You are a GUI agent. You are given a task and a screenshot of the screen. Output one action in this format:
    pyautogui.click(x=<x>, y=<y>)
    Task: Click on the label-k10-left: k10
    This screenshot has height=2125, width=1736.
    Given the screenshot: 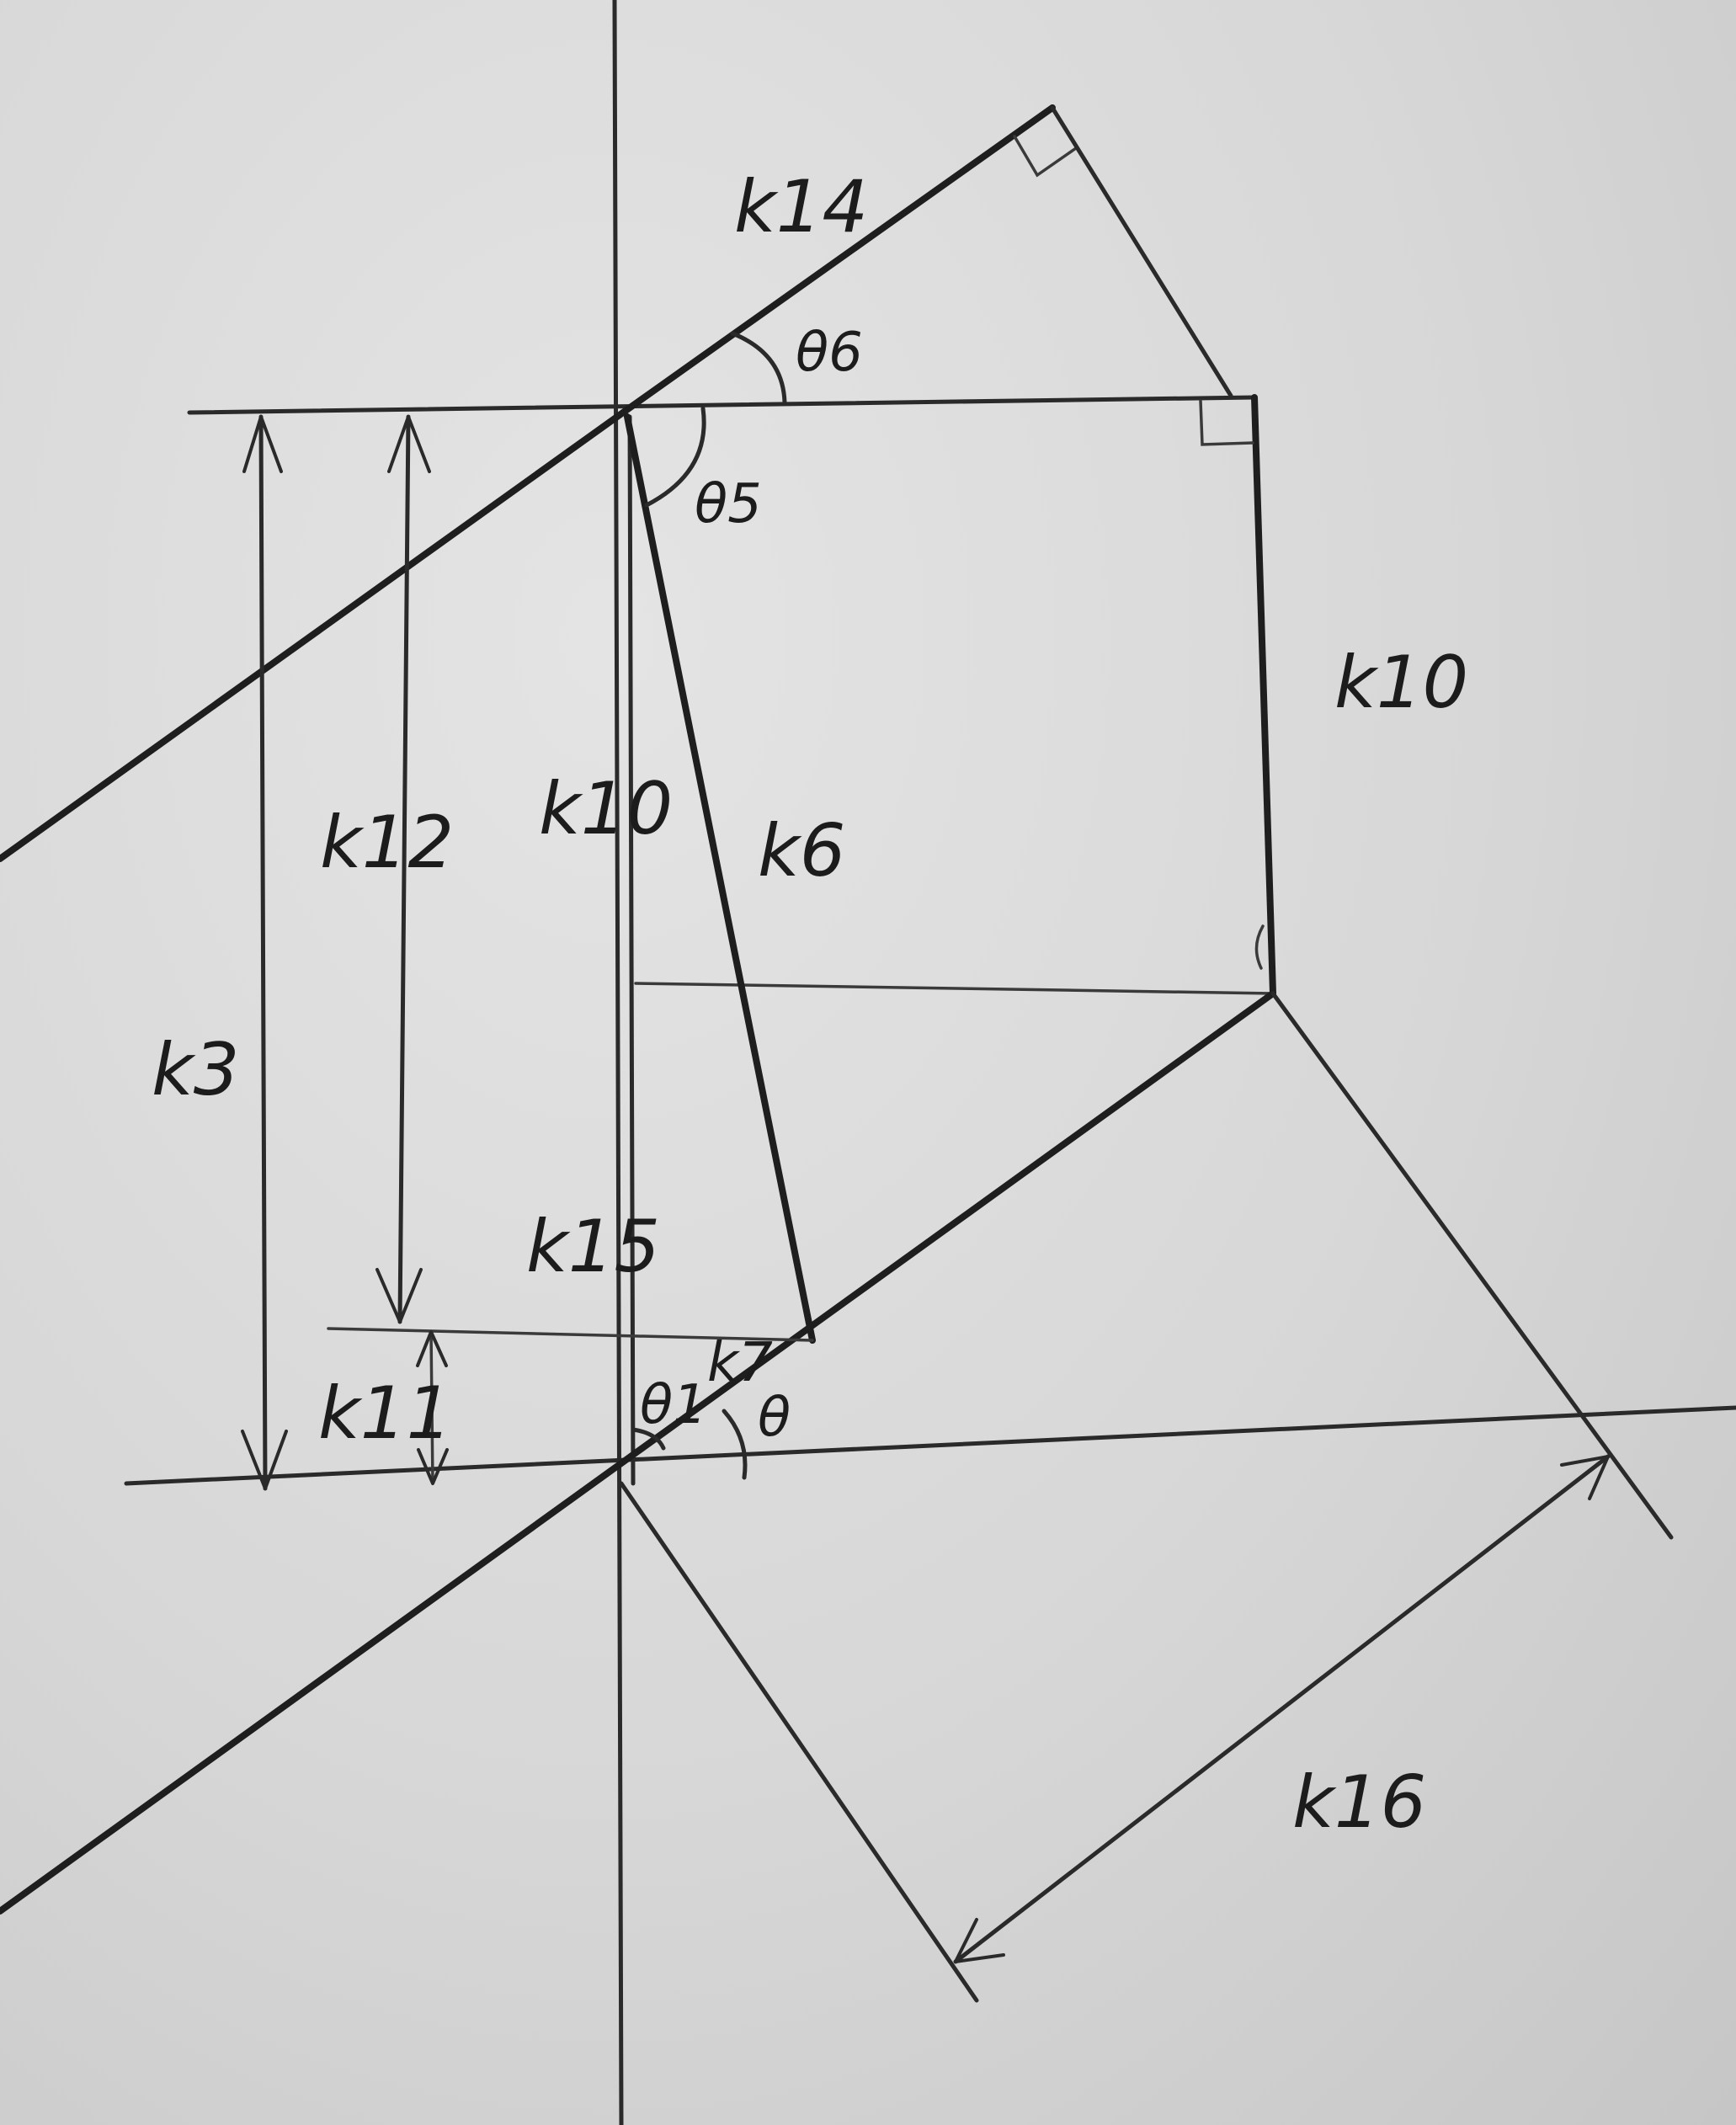 What is the action you would take?
    pyautogui.click(x=606, y=809)
    